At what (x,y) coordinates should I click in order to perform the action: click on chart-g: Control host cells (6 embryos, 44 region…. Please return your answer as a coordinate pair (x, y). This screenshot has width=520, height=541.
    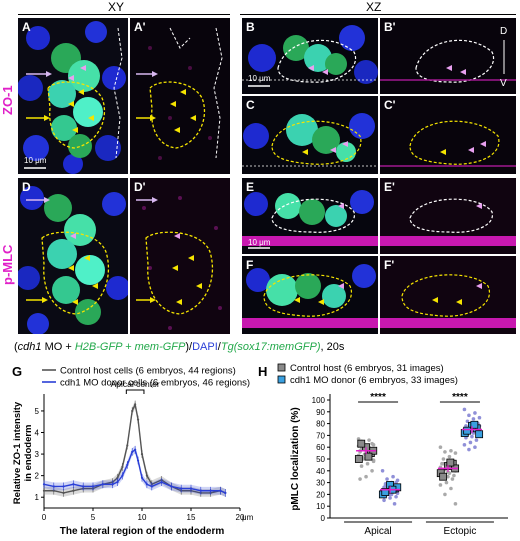
    Looking at the image, I should click on (133, 452).